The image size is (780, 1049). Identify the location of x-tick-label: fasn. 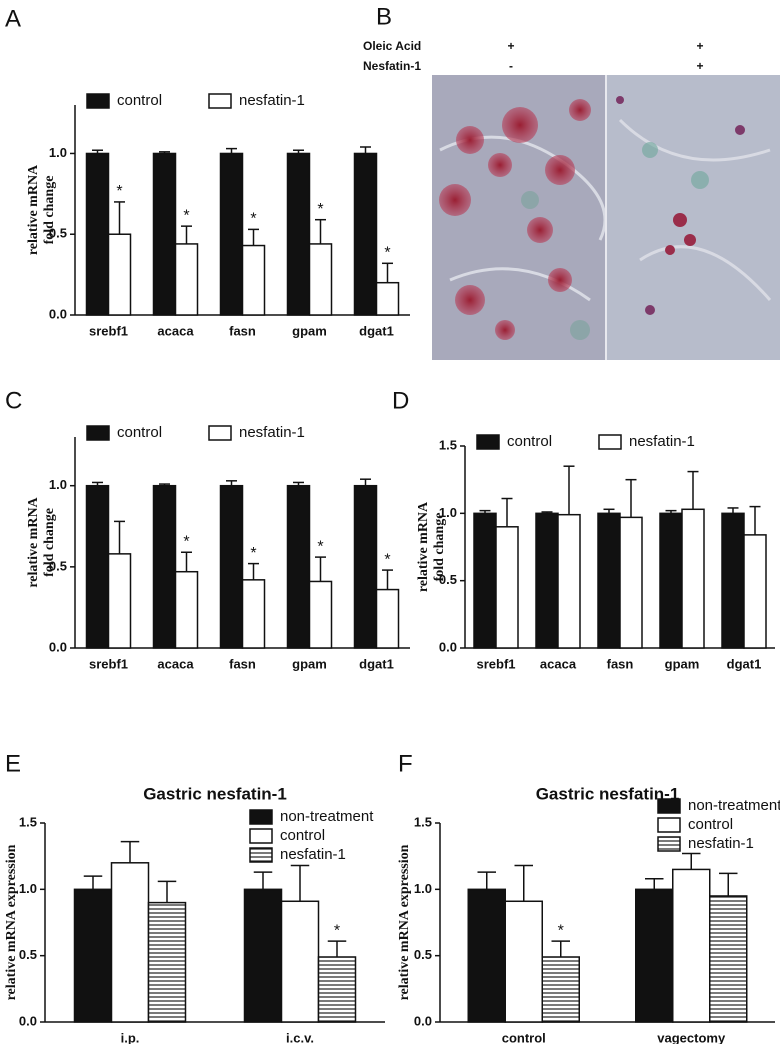
(620, 663).